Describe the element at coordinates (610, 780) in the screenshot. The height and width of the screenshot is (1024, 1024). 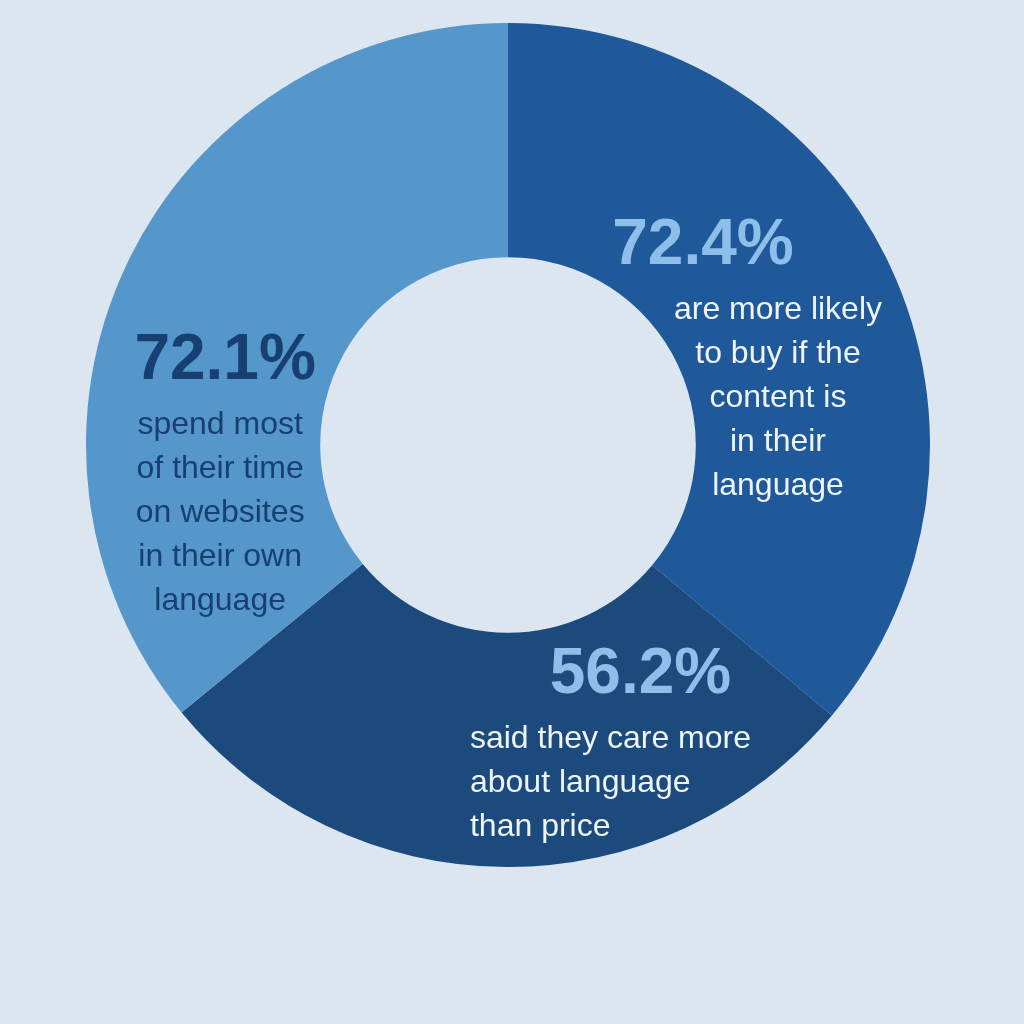
I see `slice-label: said they care more about language than price` at that location.